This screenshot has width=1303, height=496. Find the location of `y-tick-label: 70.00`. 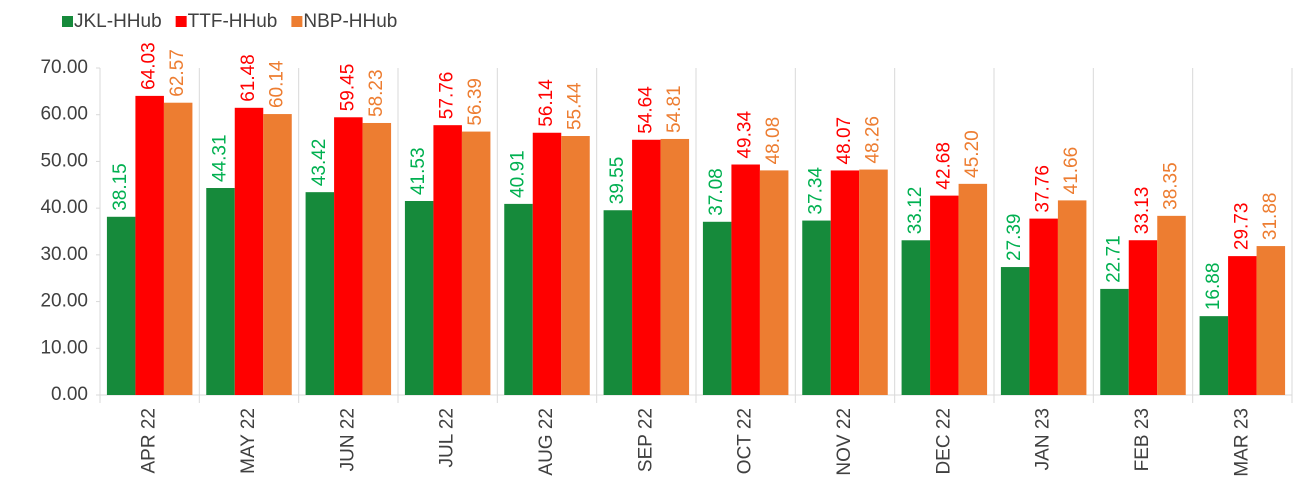

y-tick-label: 70.00 is located at coordinates (64, 67).